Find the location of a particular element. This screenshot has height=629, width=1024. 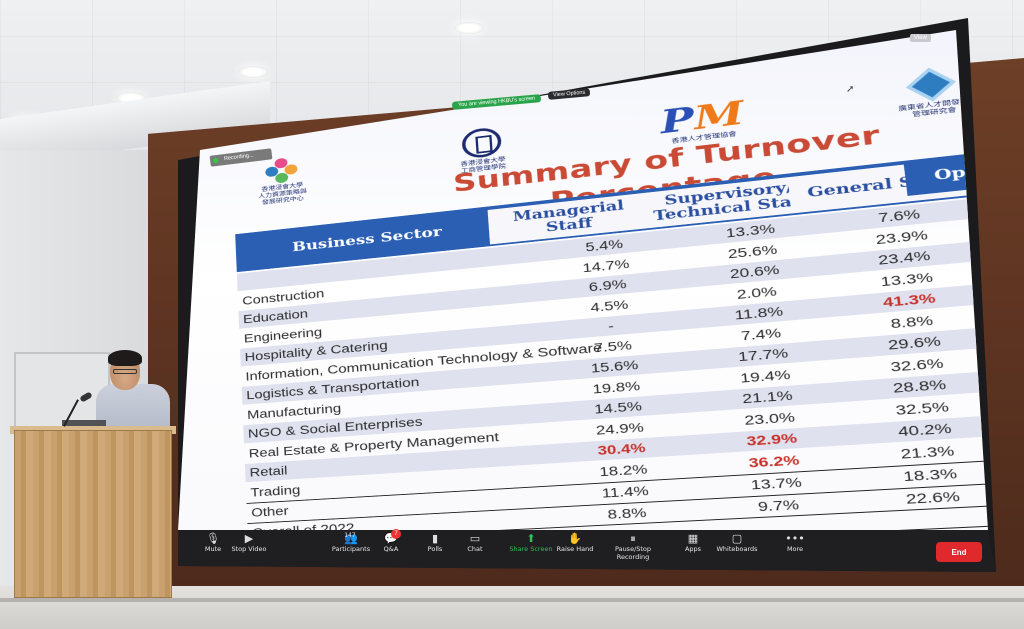

stage-edge is located at coordinates (512, 600).